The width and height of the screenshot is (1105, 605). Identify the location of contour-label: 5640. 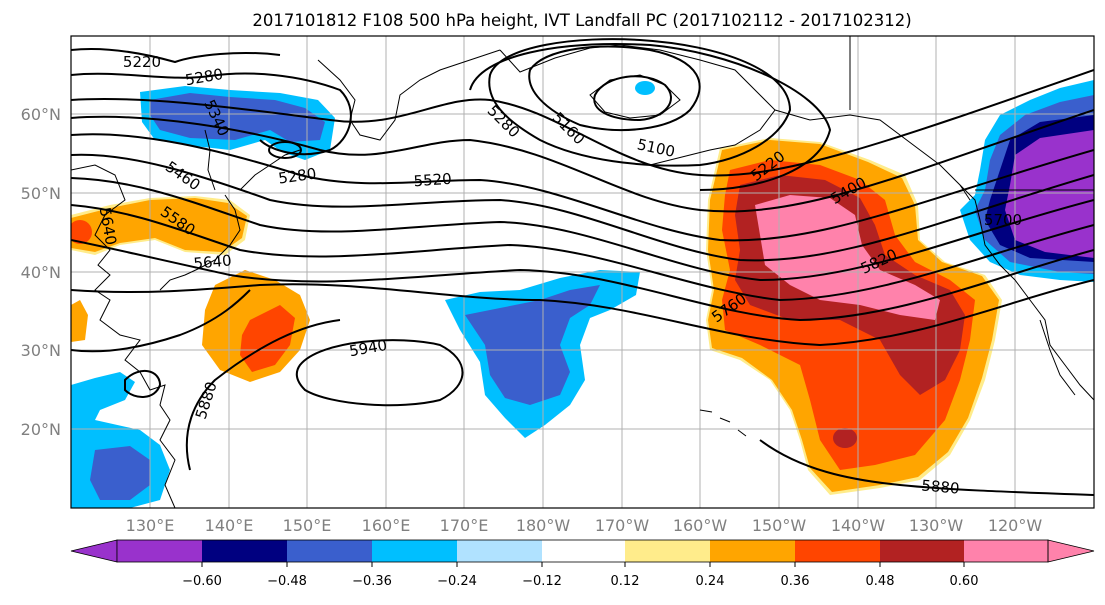
(213, 261).